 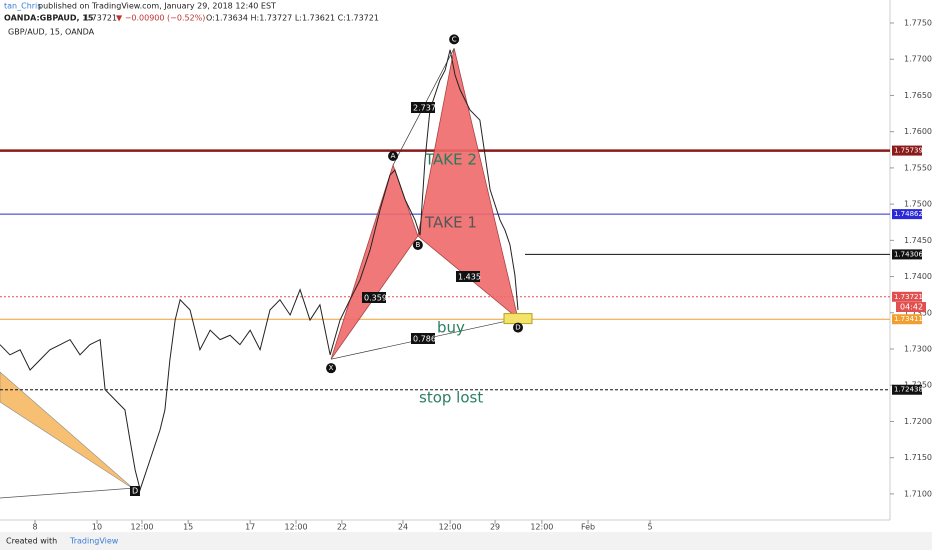 I want to click on footer-created: Created with, so click(x=31, y=541).